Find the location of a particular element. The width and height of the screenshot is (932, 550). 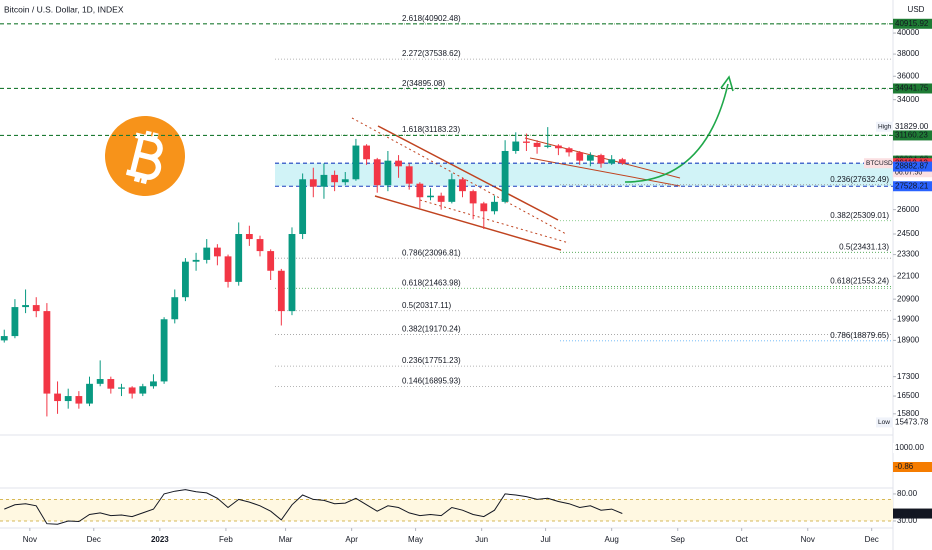

fib-label: 0.236(27632.49) is located at coordinates (859, 179).